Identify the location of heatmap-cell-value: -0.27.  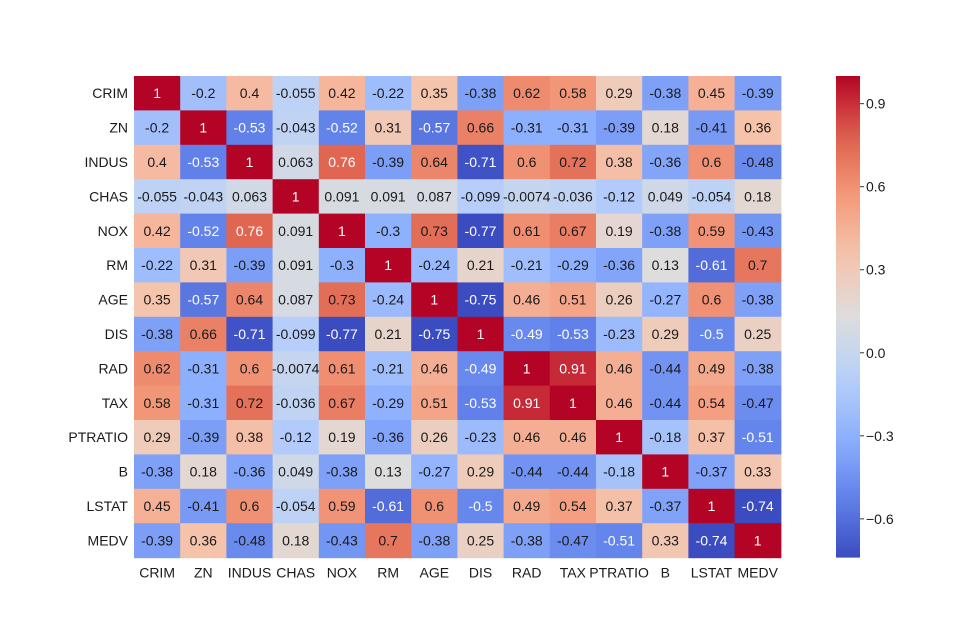
(665, 300).